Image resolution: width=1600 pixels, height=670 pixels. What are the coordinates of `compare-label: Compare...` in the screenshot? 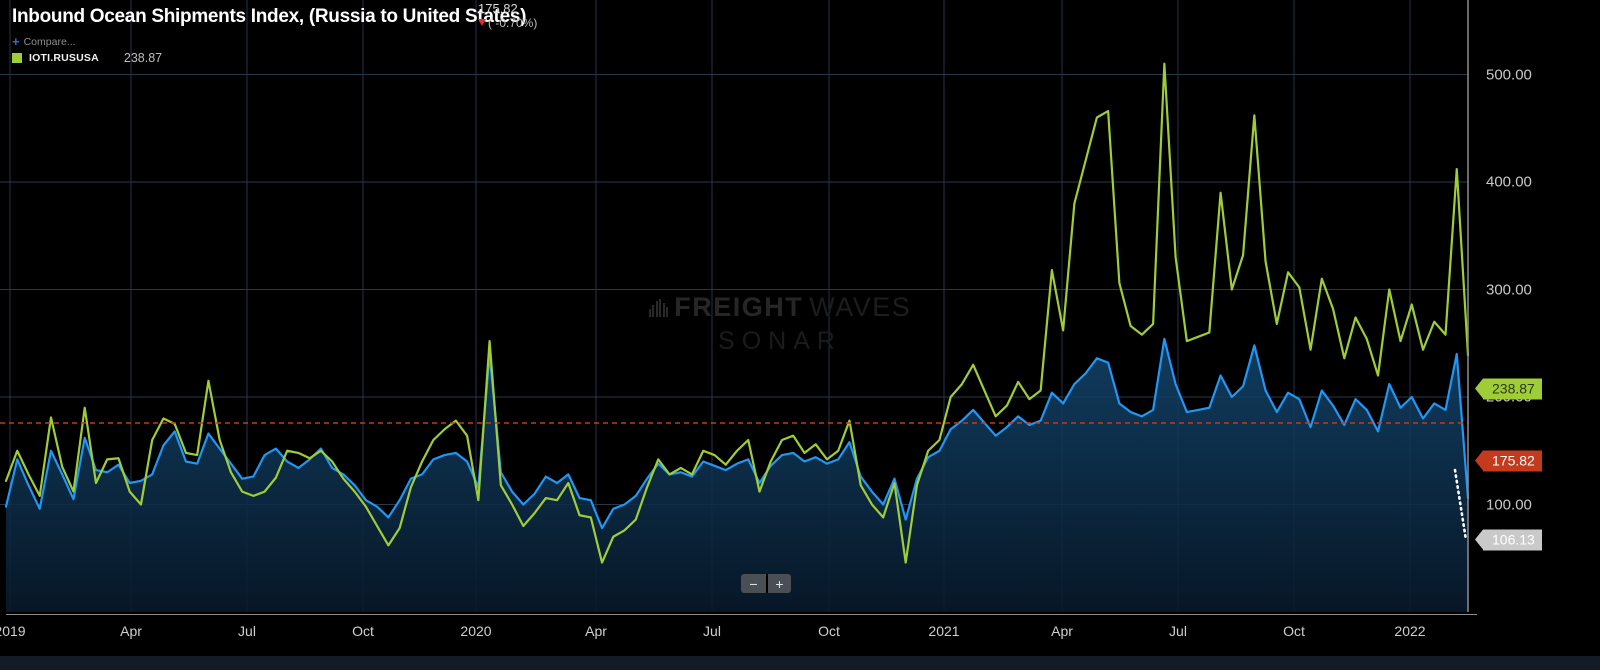 It's located at (49, 42).